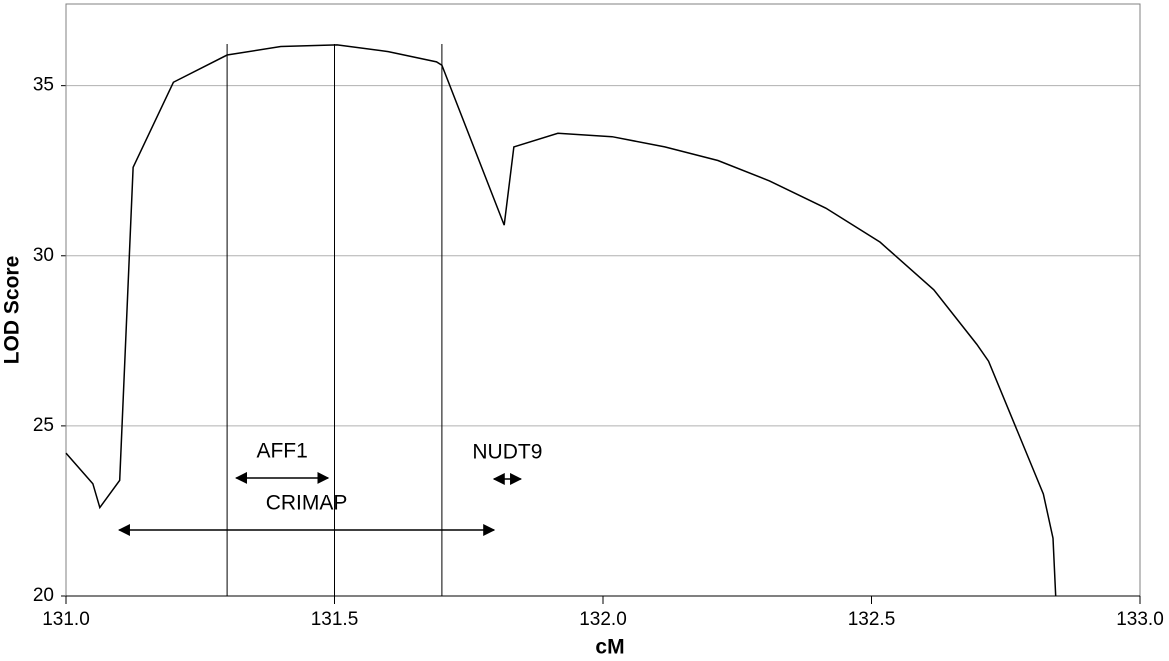 This screenshot has height=661, width=1169. Describe the element at coordinates (335, 619) in the screenshot. I see `x-tick-label: 131.5` at that location.